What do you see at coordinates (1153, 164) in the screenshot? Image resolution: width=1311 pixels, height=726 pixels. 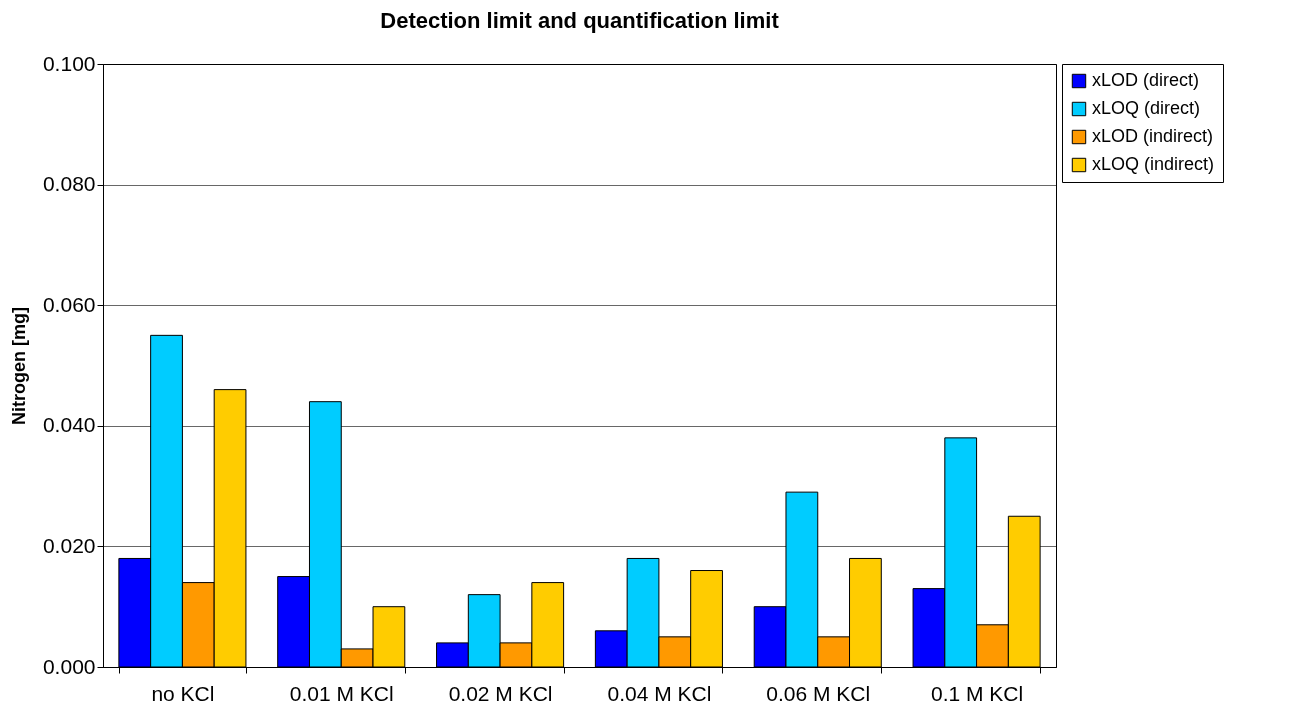 I see `legend-label: xLOQ (indirect)` at bounding box center [1153, 164].